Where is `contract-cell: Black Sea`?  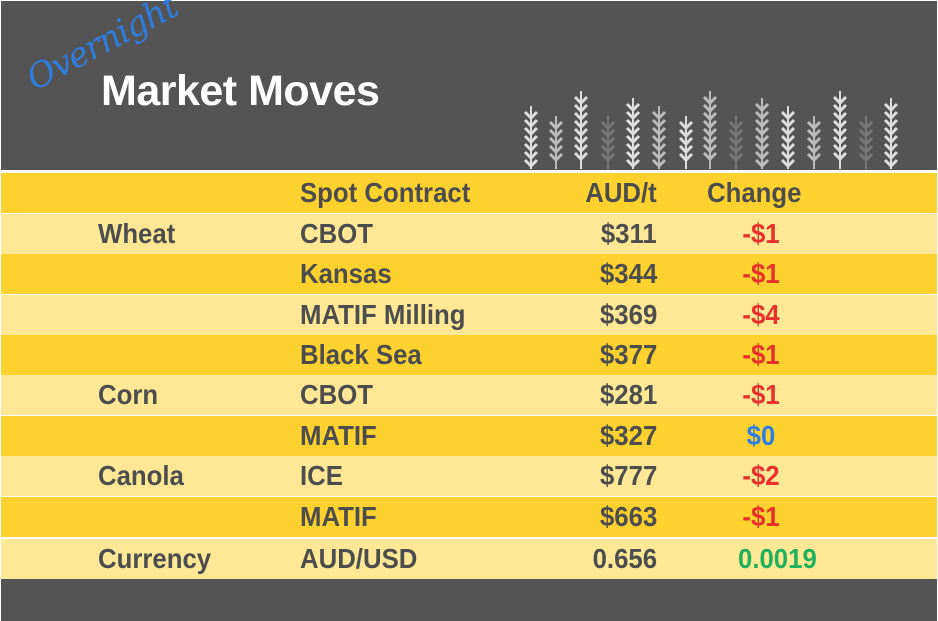 contract-cell: Black Sea is located at coordinates (361, 354).